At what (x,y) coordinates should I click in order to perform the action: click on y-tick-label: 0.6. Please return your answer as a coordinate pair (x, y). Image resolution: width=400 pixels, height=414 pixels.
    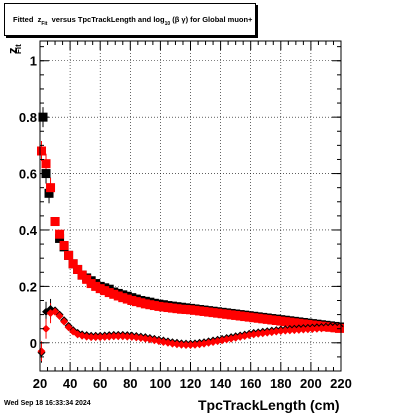
    Looking at the image, I should click on (28, 174).